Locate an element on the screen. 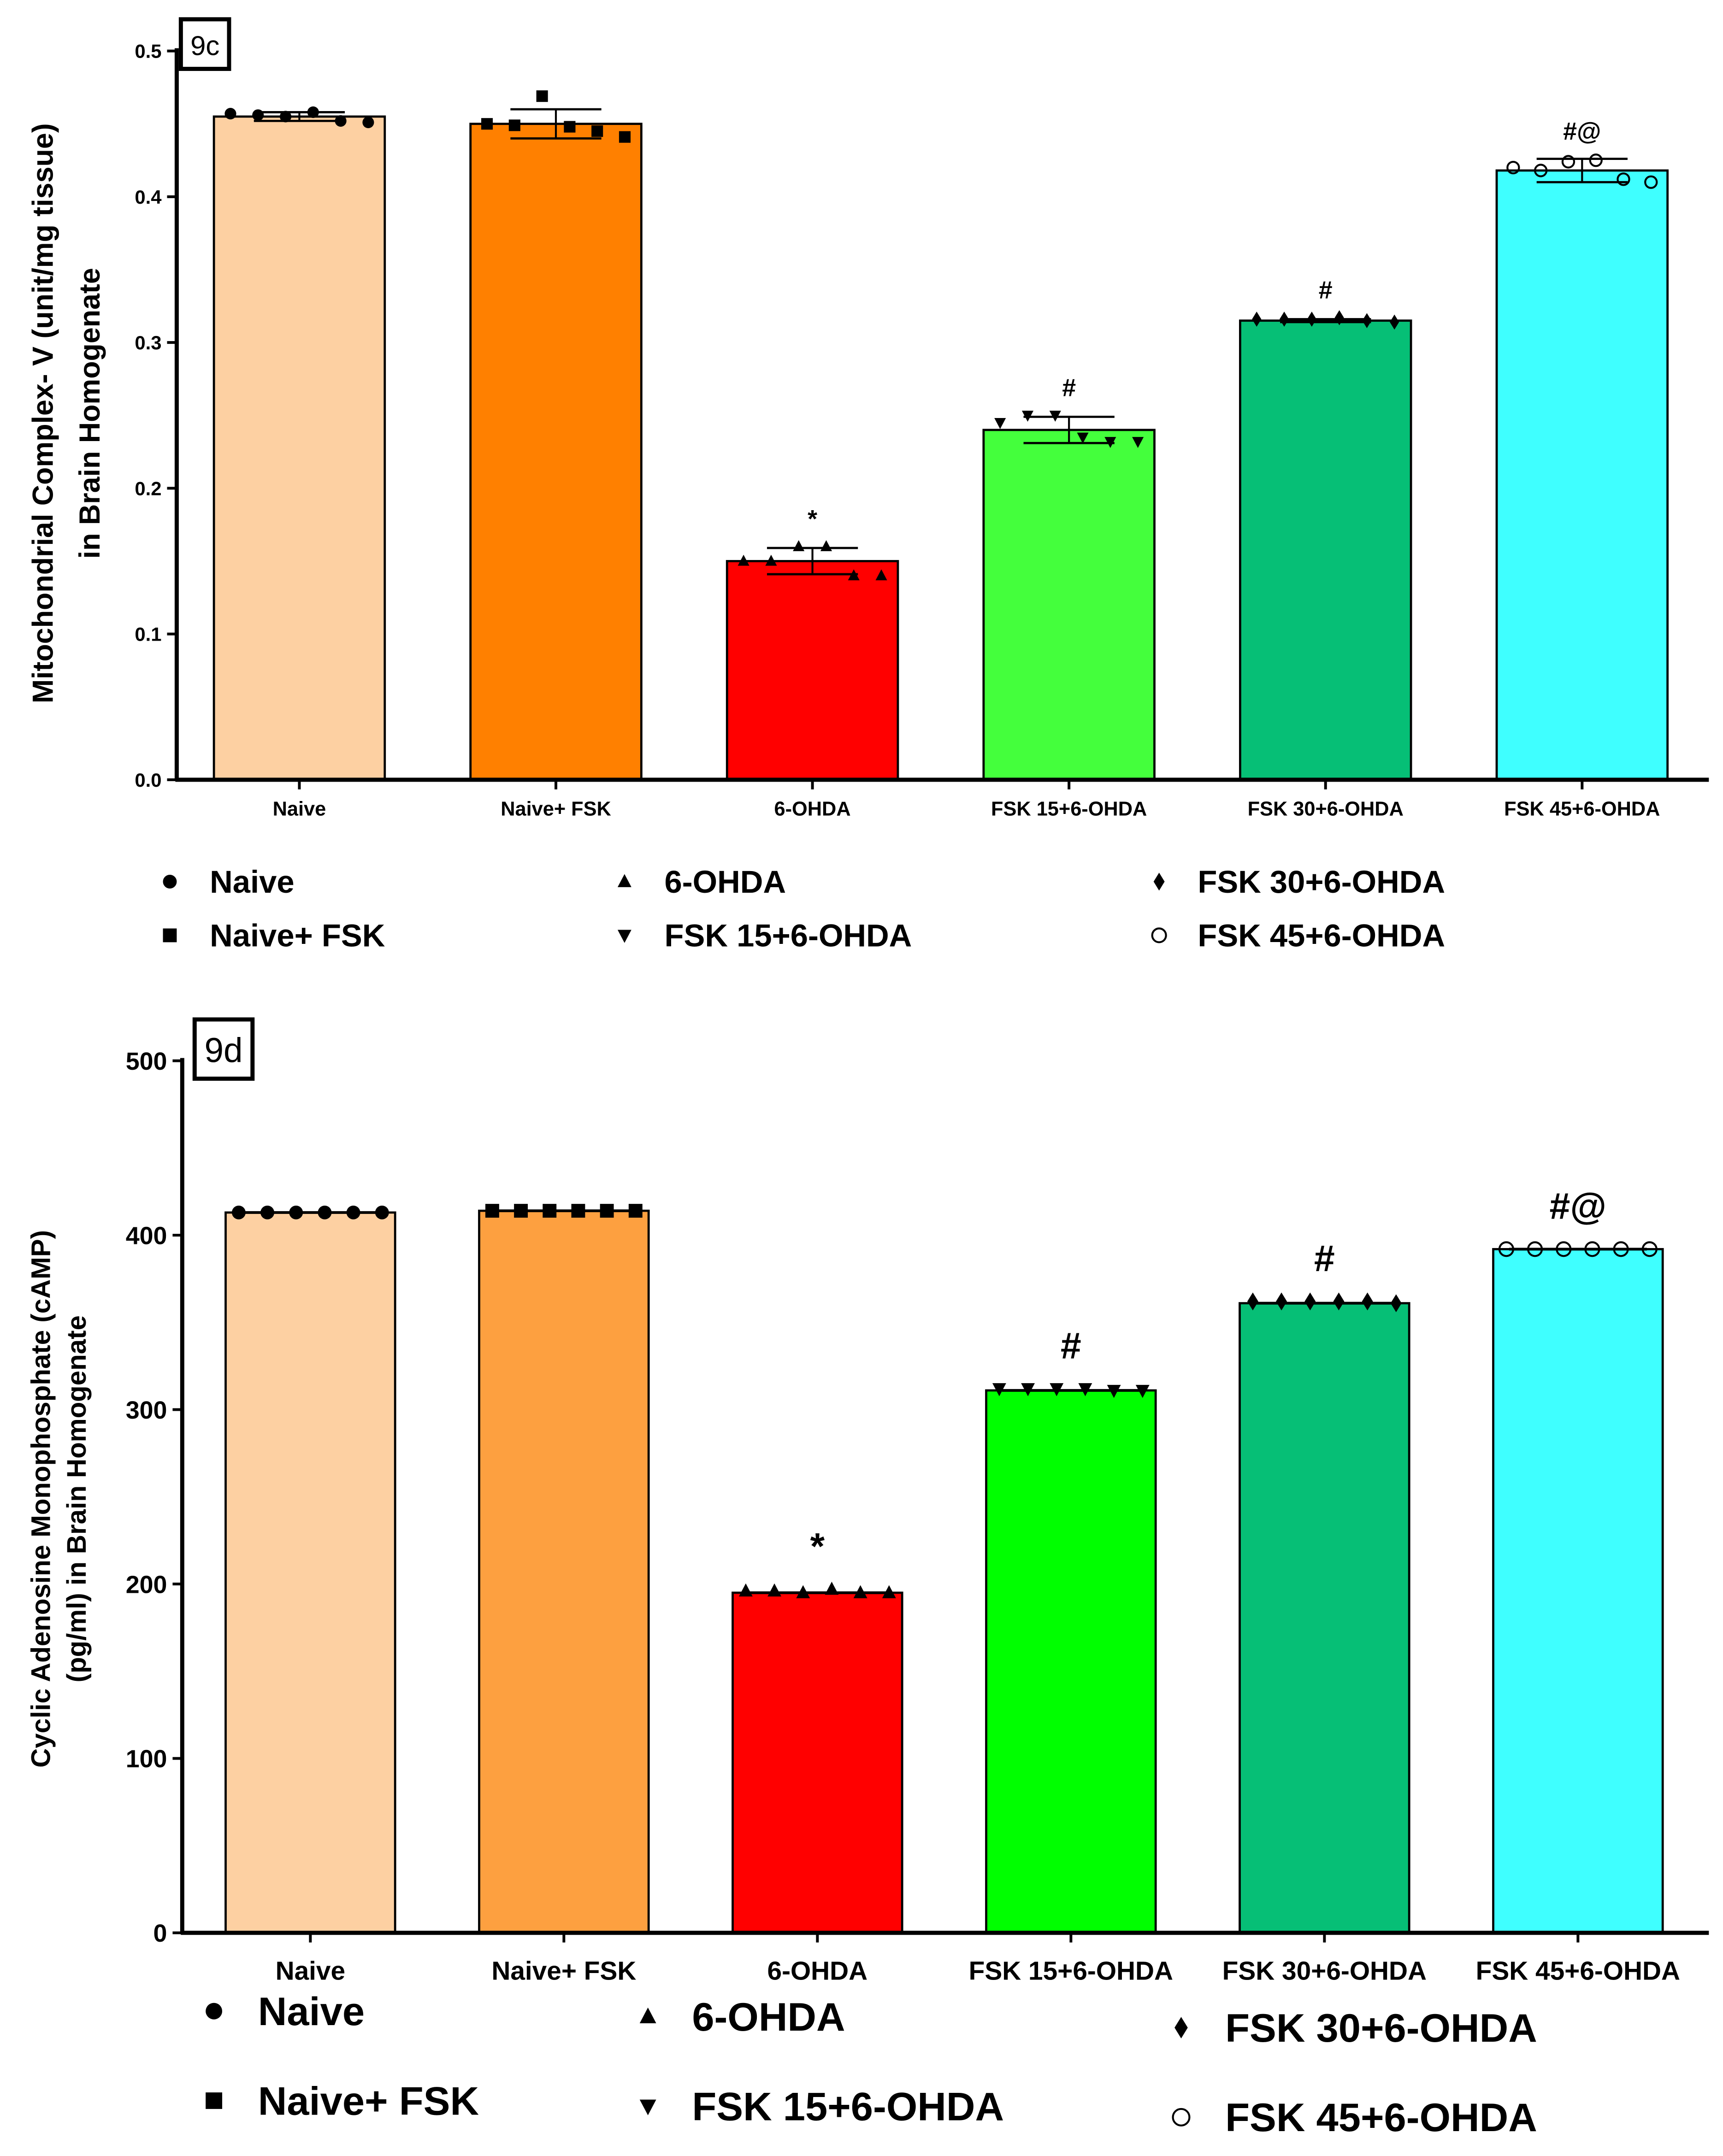  y-tick-label: 0 is located at coordinates (160, 1933).